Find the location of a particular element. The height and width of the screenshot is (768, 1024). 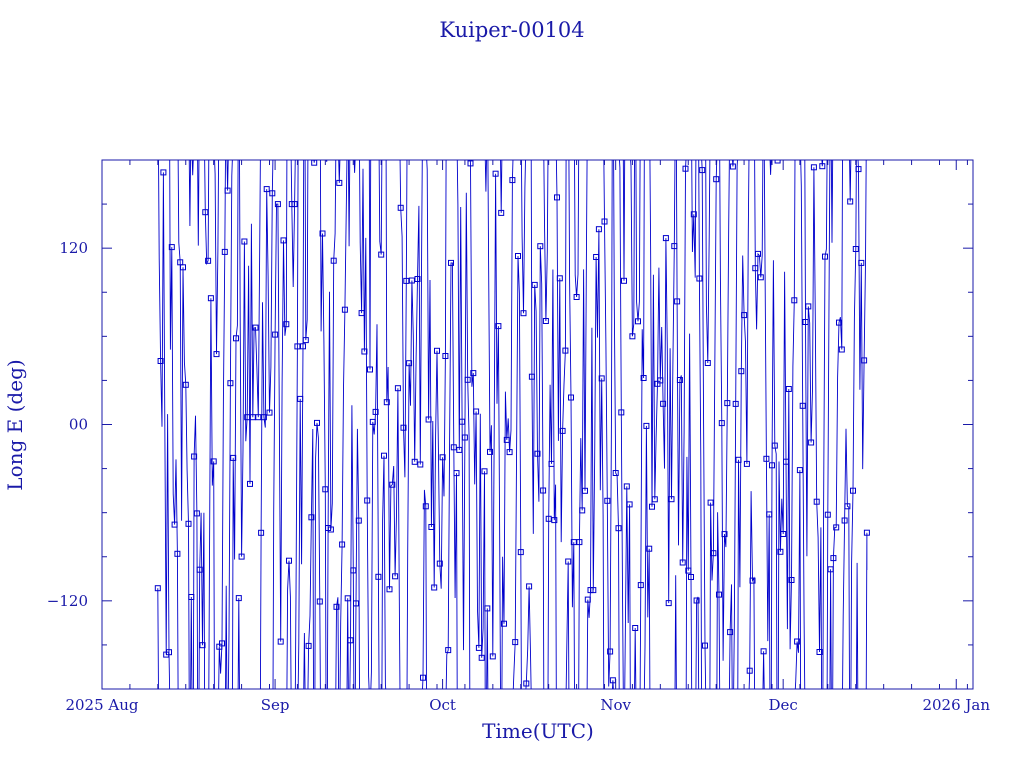

x-tick-label: 2026 Jan is located at coordinates (956, 705).